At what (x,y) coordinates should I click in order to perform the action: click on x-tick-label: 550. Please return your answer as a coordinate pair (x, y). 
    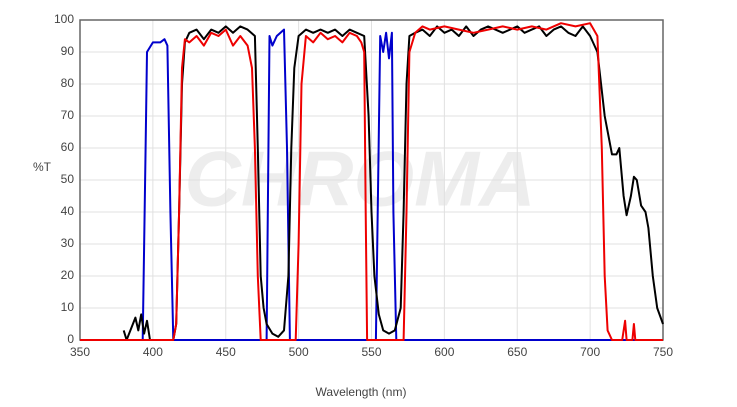
    Looking at the image, I should click on (371, 352).